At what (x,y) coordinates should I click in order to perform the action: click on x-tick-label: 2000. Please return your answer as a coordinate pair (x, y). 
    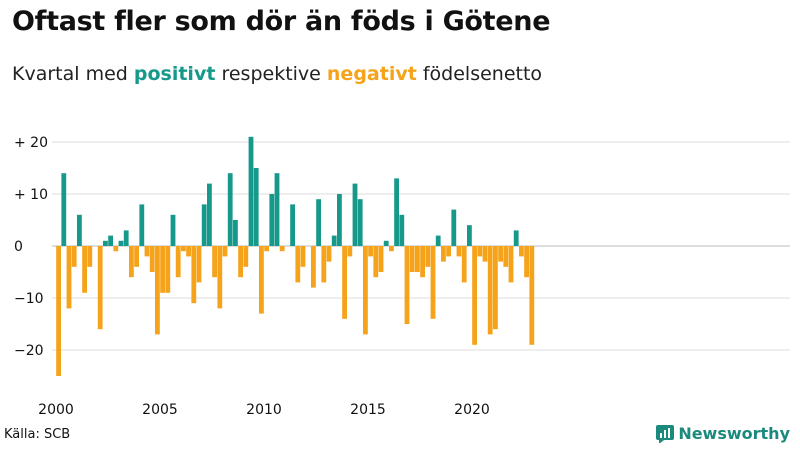
    Looking at the image, I should click on (56, 410).